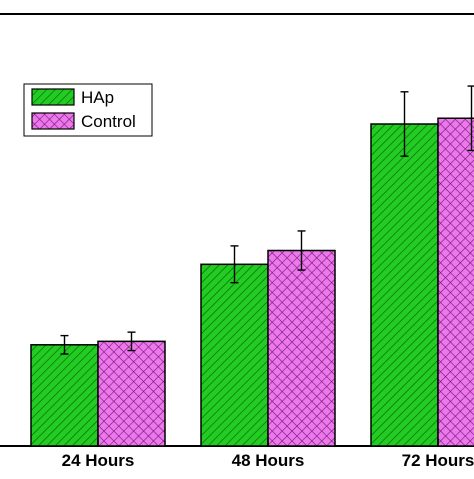 The height and width of the screenshot is (479, 474). Describe the element at coordinates (97, 97) in the screenshot. I see `legend-label-hap: HAp` at that location.